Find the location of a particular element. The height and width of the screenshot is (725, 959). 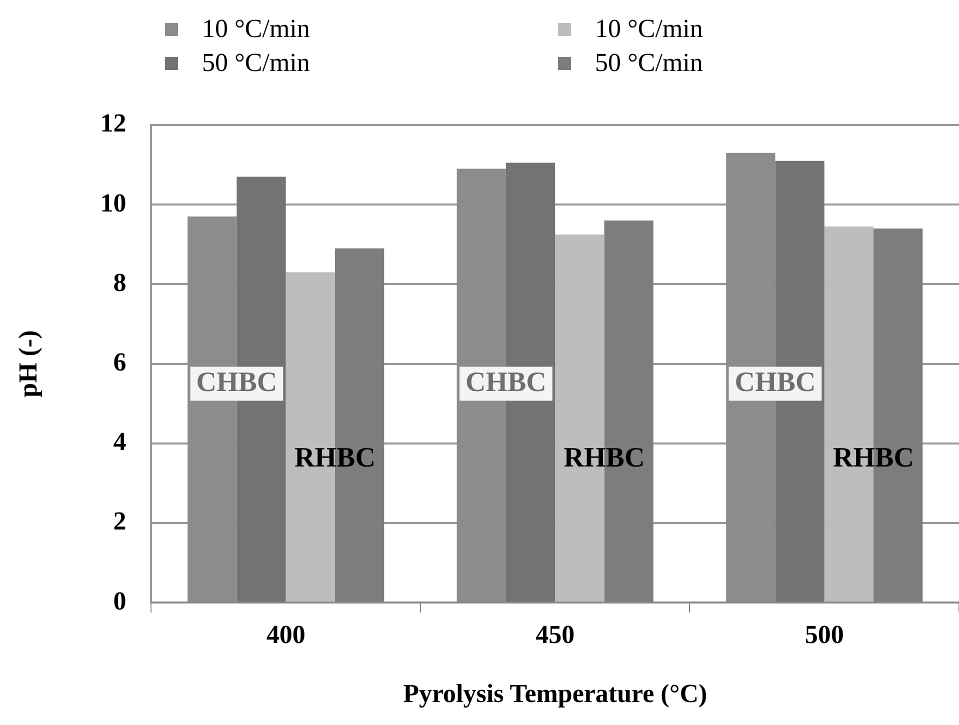

x-tick-label: 450 is located at coordinates (555, 634).